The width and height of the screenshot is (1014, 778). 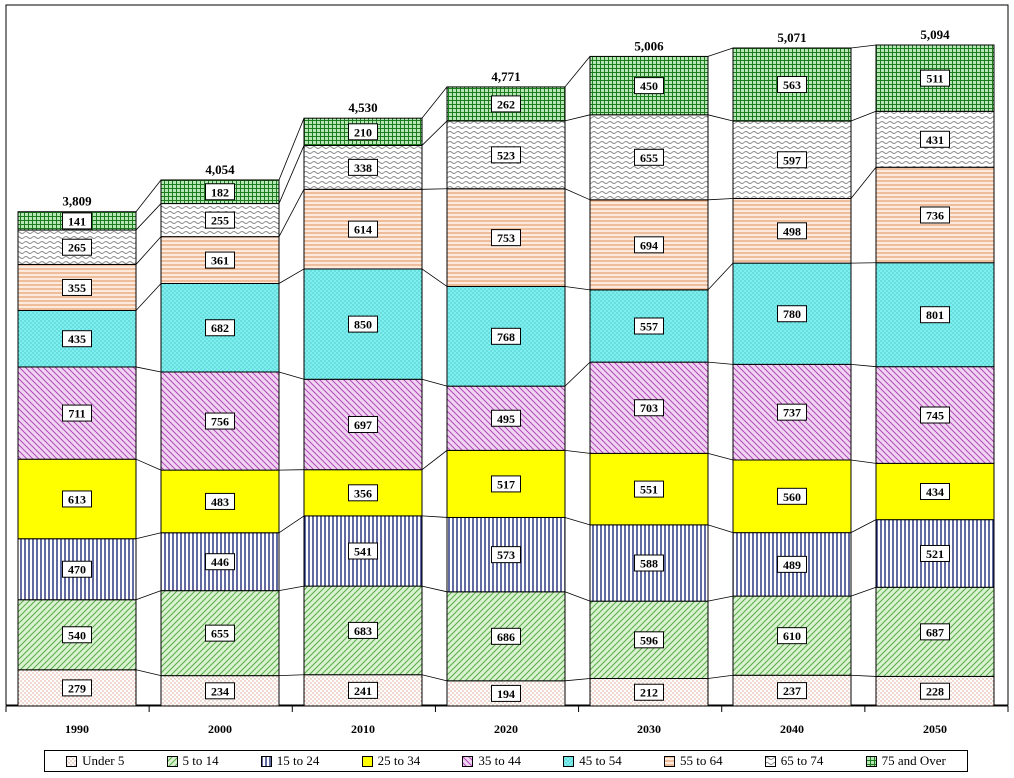 What do you see at coordinates (363, 230) in the screenshot?
I see `data-label: 614` at bounding box center [363, 230].